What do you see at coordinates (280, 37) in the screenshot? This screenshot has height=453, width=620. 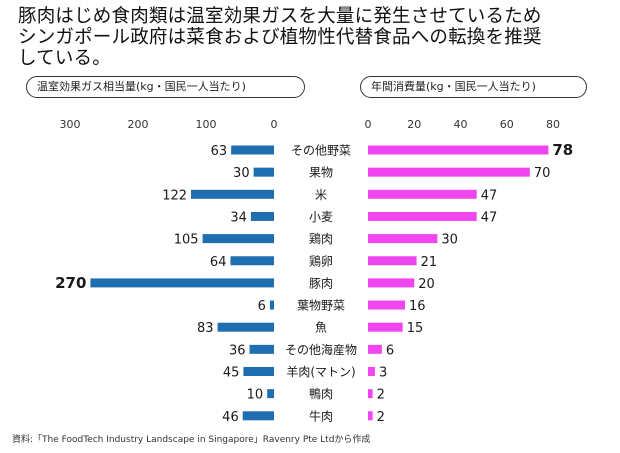 I see `title-line: シンガポール政府は菜食および植物性代替食品への転換を推奨` at bounding box center [280, 37].